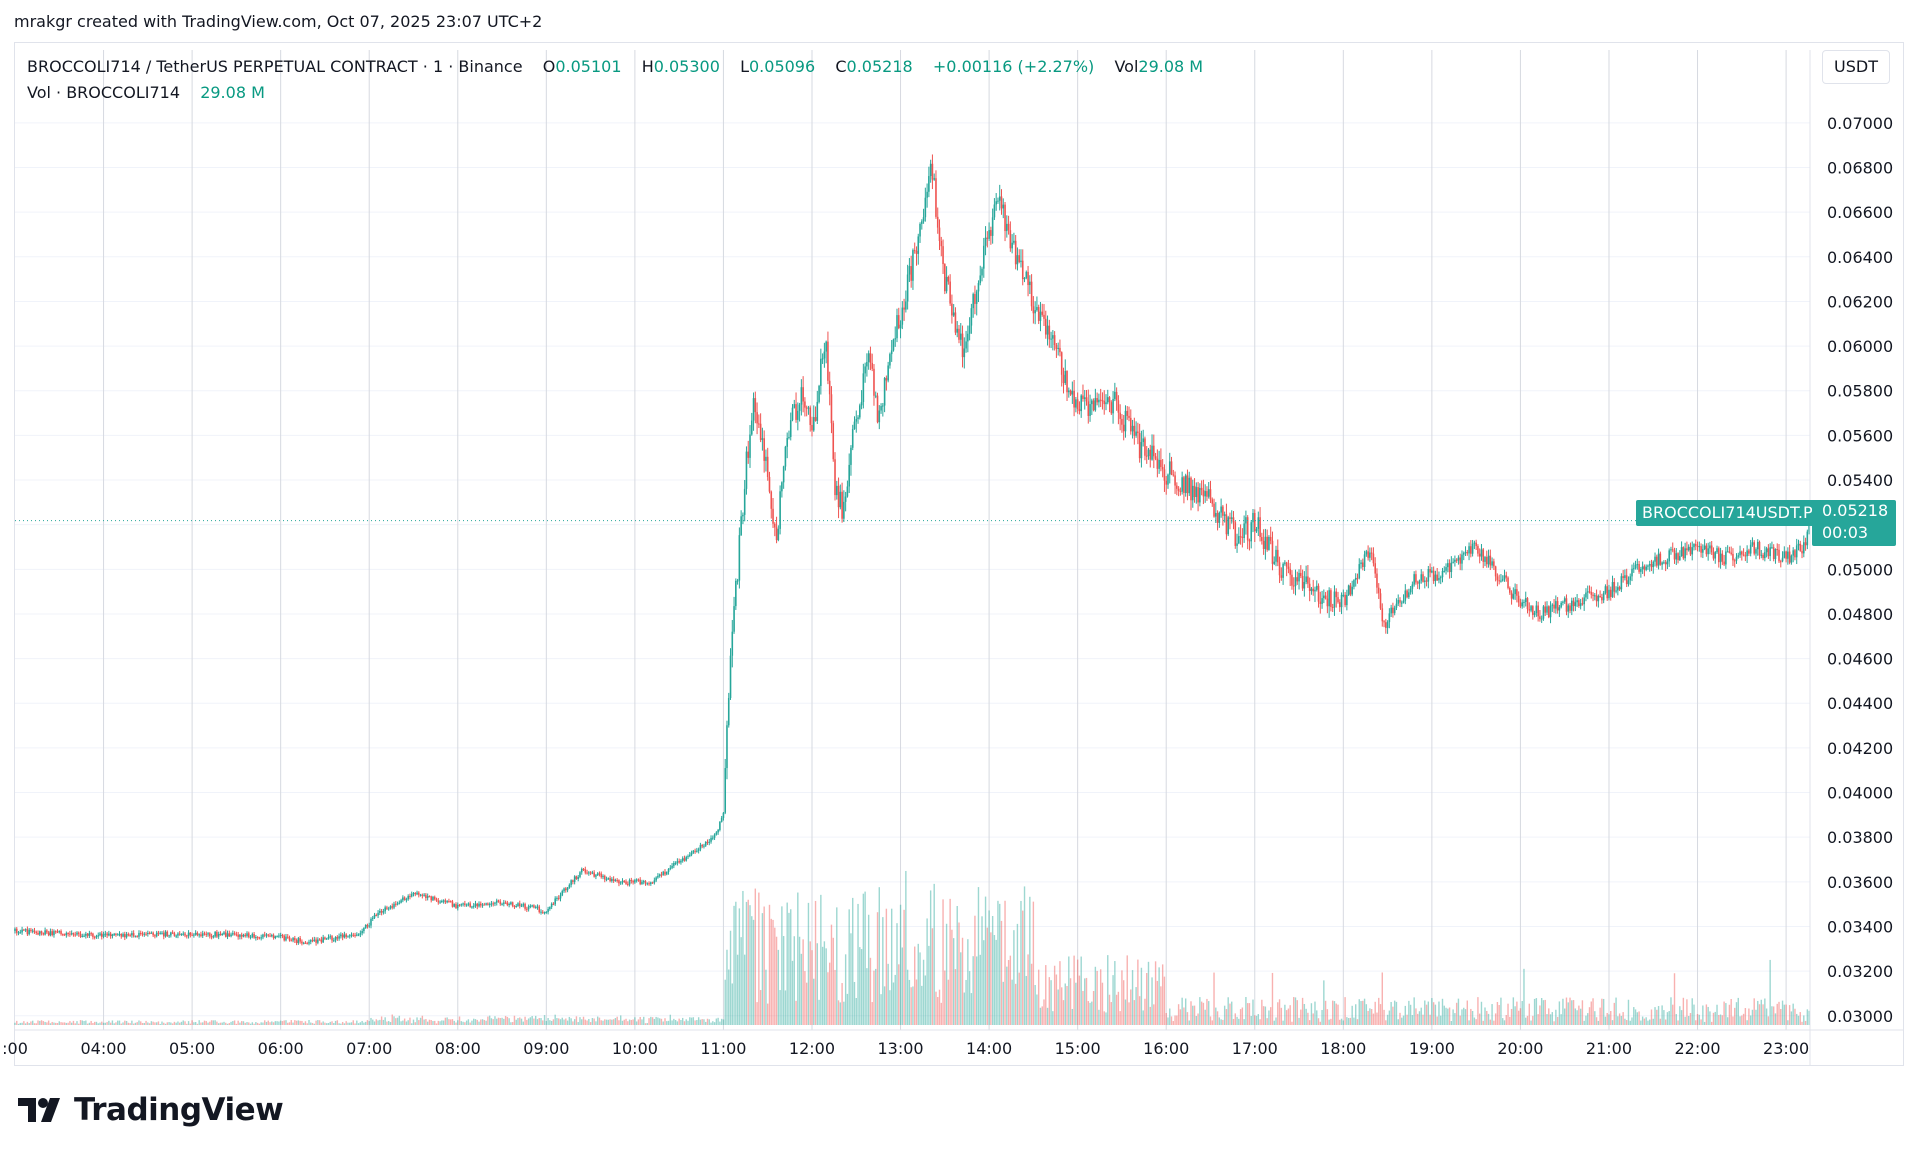  Describe the element at coordinates (151, 1110) in the screenshot. I see `tradingview-logo: TradingView` at that location.